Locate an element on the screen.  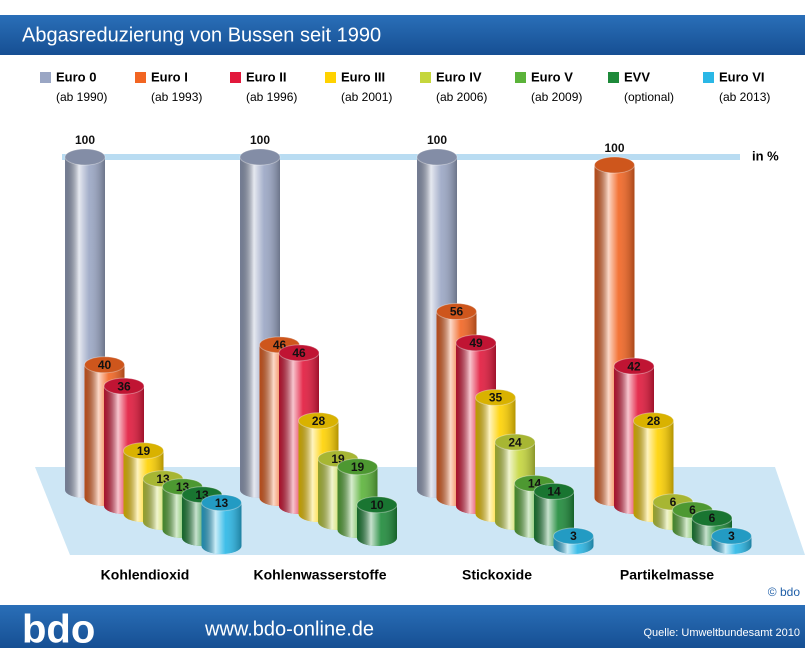
legend-period: (ab 1993) is located at coordinates (176, 97).